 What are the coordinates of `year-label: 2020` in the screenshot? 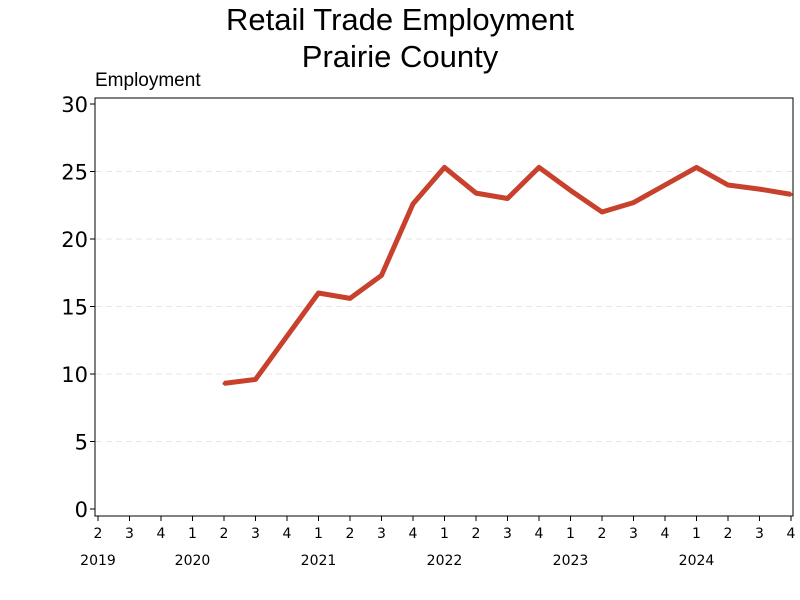 It's located at (193, 561).